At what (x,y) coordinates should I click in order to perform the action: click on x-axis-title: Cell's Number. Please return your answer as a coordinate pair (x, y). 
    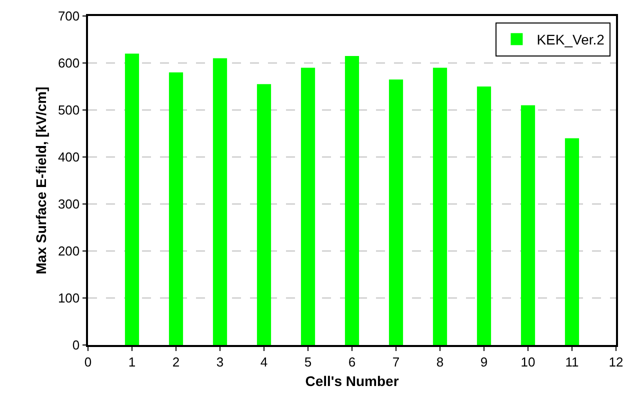
    Looking at the image, I should click on (352, 381).